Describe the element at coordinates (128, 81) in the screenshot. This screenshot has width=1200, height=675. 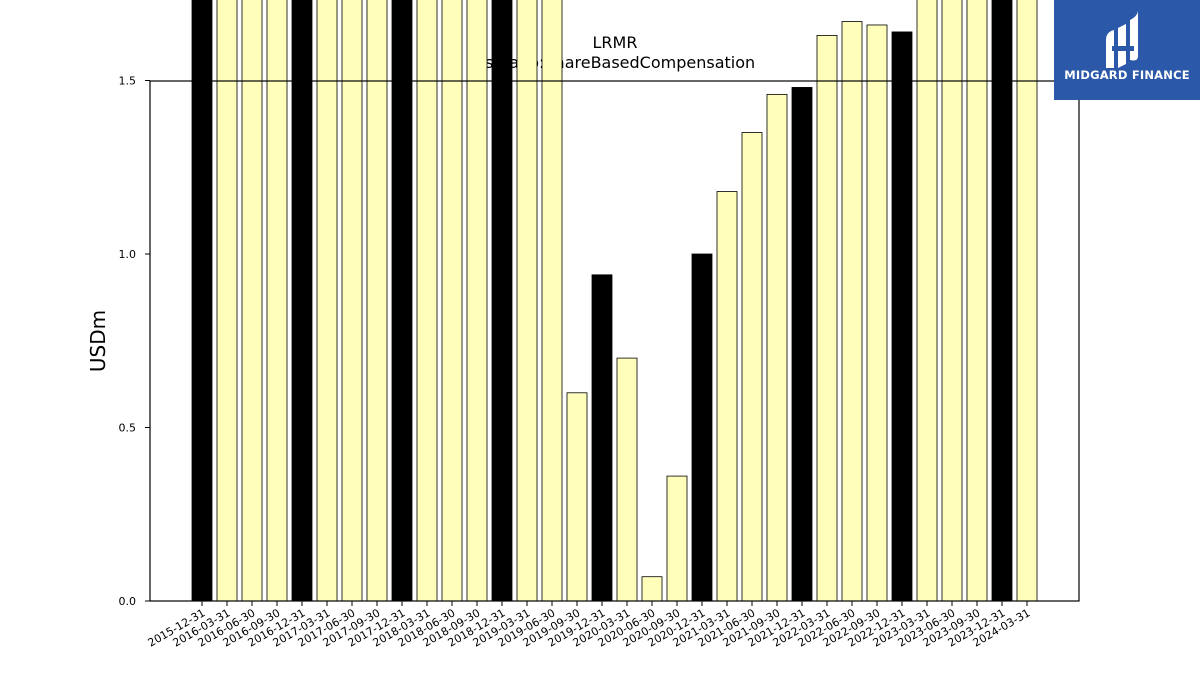
I see `y-tick-label: 1.5` at that location.